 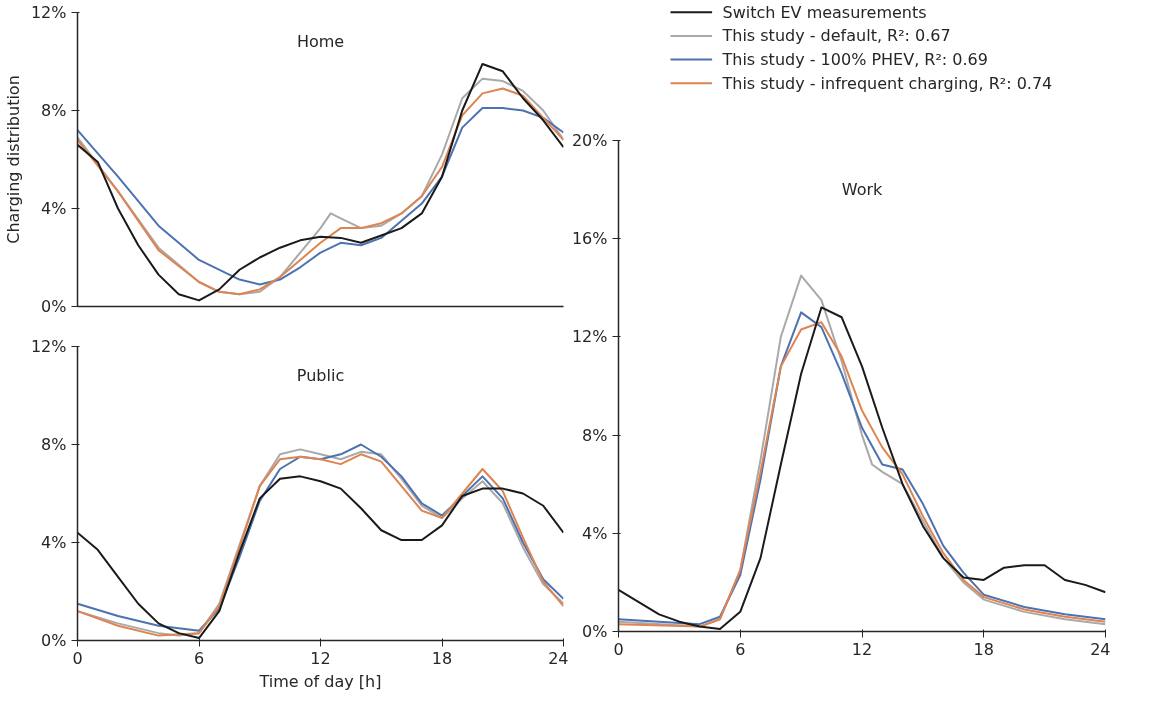 I want to click on legend-label: This study - infrequent charging, R²: 0.74, so click(x=887, y=83).